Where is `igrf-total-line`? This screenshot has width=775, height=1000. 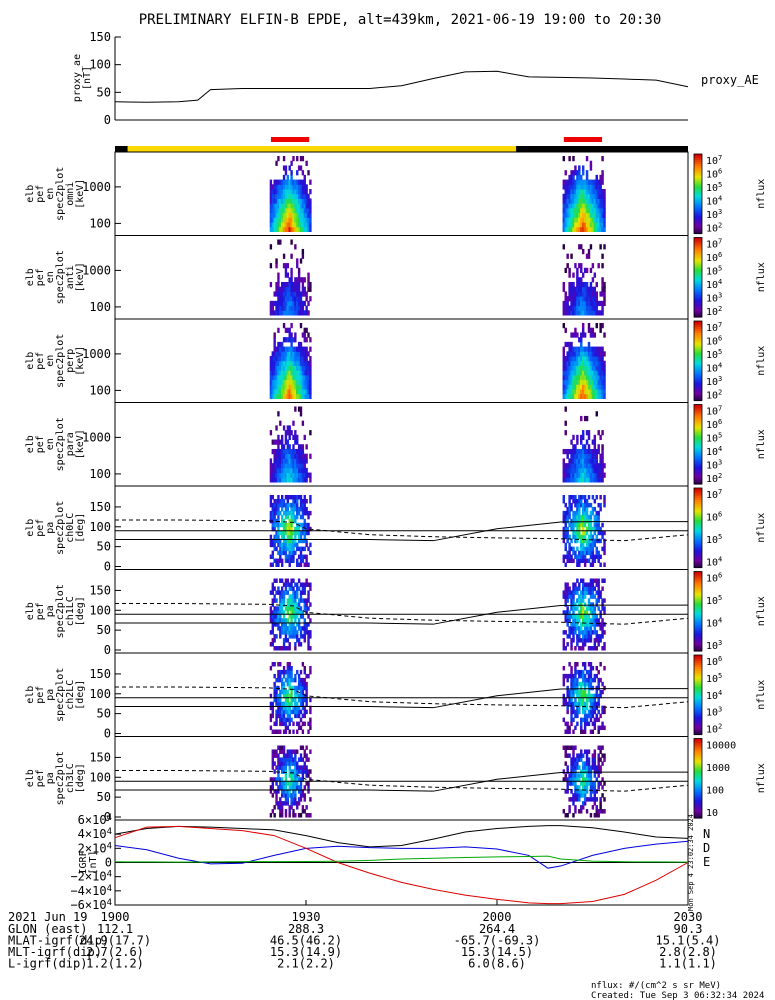 igrf-total-line is located at coordinates (401, 859).